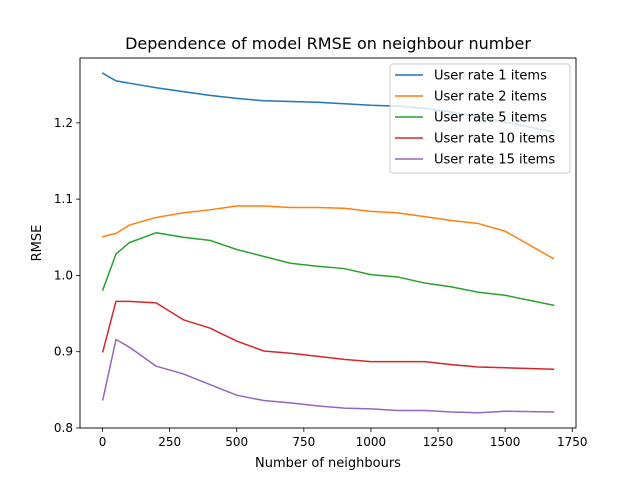 This screenshot has width=640, height=480. What do you see at coordinates (572, 442) in the screenshot?
I see `x-tick-label: 1750` at bounding box center [572, 442].